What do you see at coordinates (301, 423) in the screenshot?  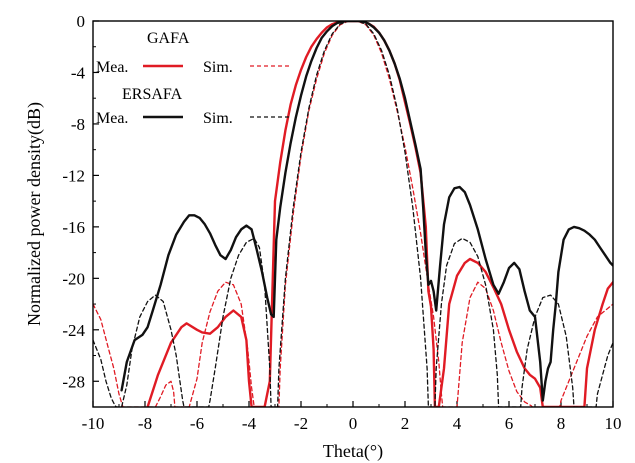 I see `x-tick-label: -2` at bounding box center [301, 423].